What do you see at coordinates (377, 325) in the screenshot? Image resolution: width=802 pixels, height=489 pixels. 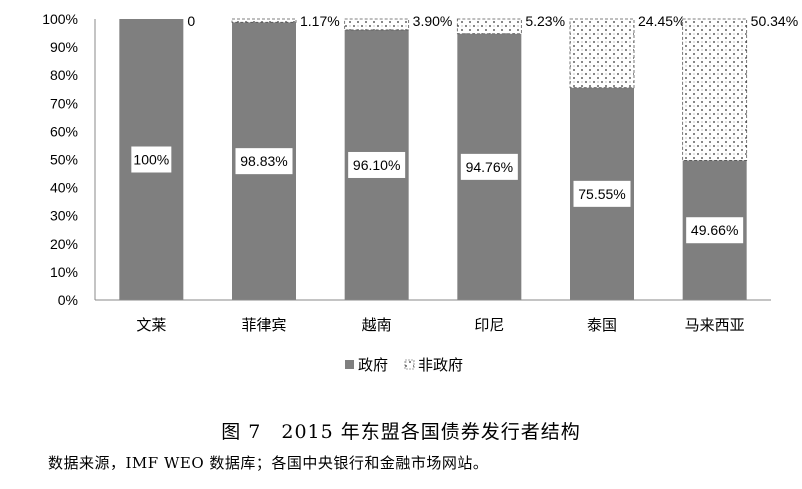 I see `x-tick-label: 越南` at bounding box center [377, 325].